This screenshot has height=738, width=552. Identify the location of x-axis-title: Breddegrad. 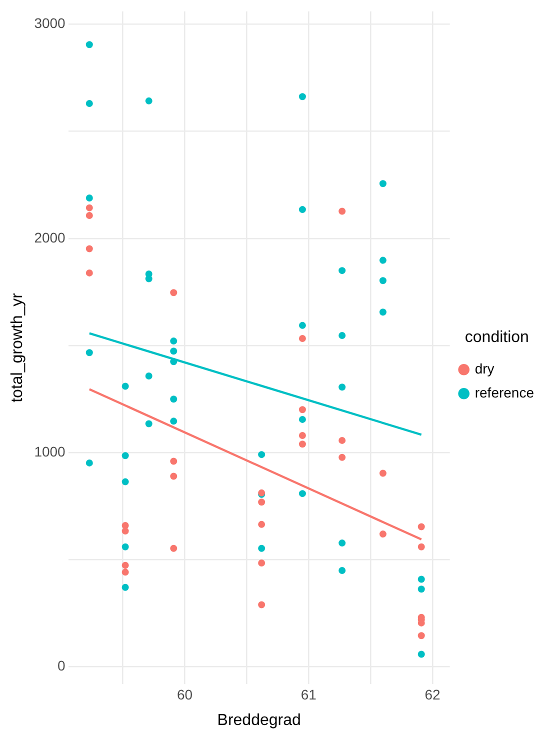
(259, 720).